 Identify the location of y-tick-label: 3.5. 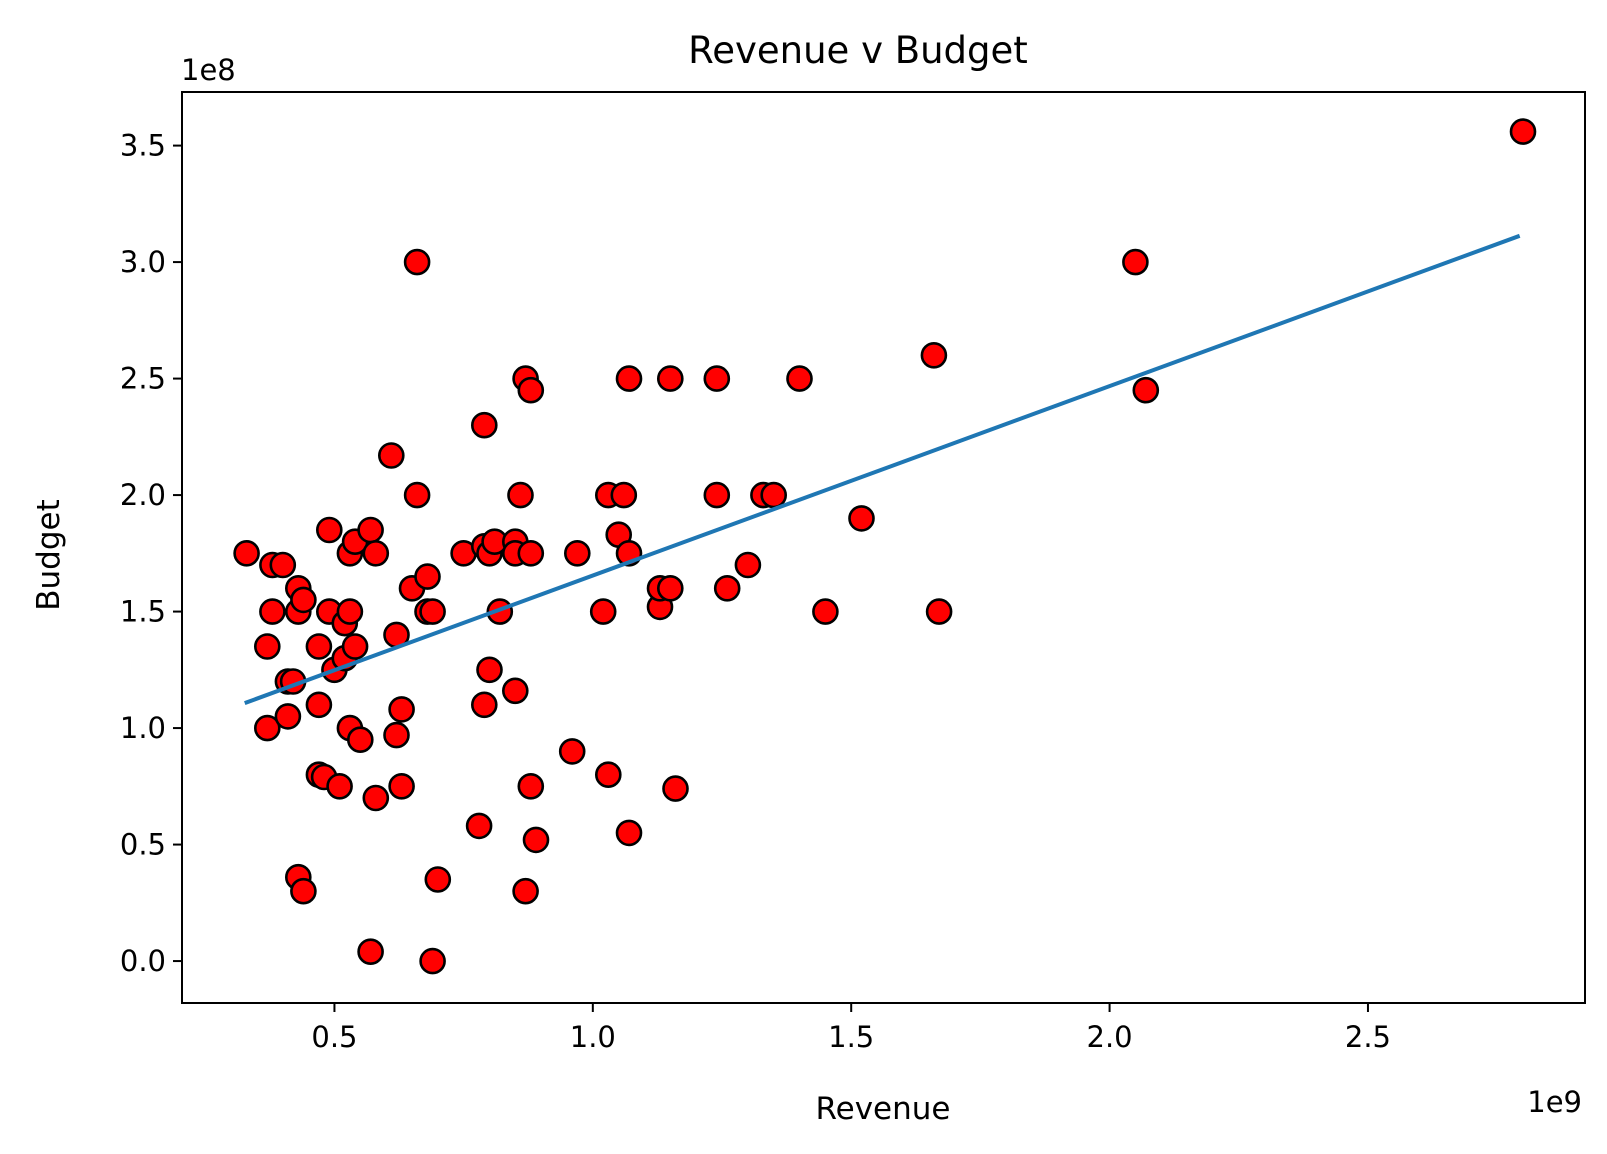
(143, 146).